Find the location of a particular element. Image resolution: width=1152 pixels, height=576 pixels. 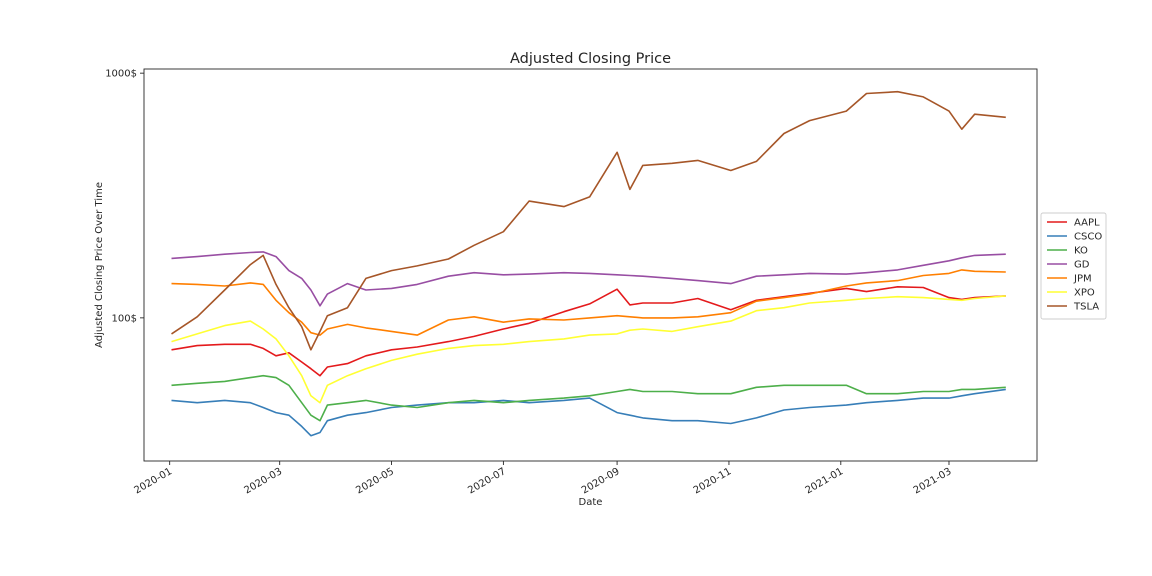

legend-label-gd: GD is located at coordinates (1082, 265).